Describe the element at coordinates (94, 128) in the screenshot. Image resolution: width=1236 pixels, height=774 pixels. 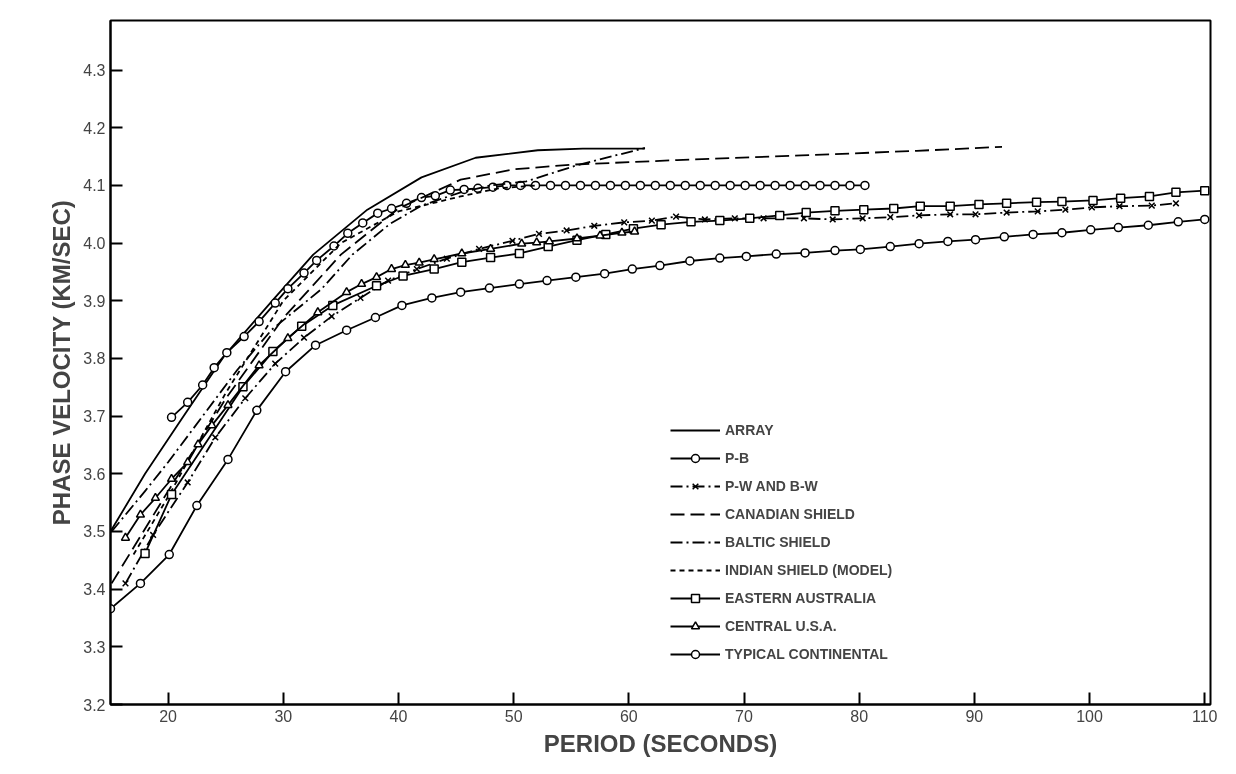
I see `y-tick-label: 4.2` at that location.